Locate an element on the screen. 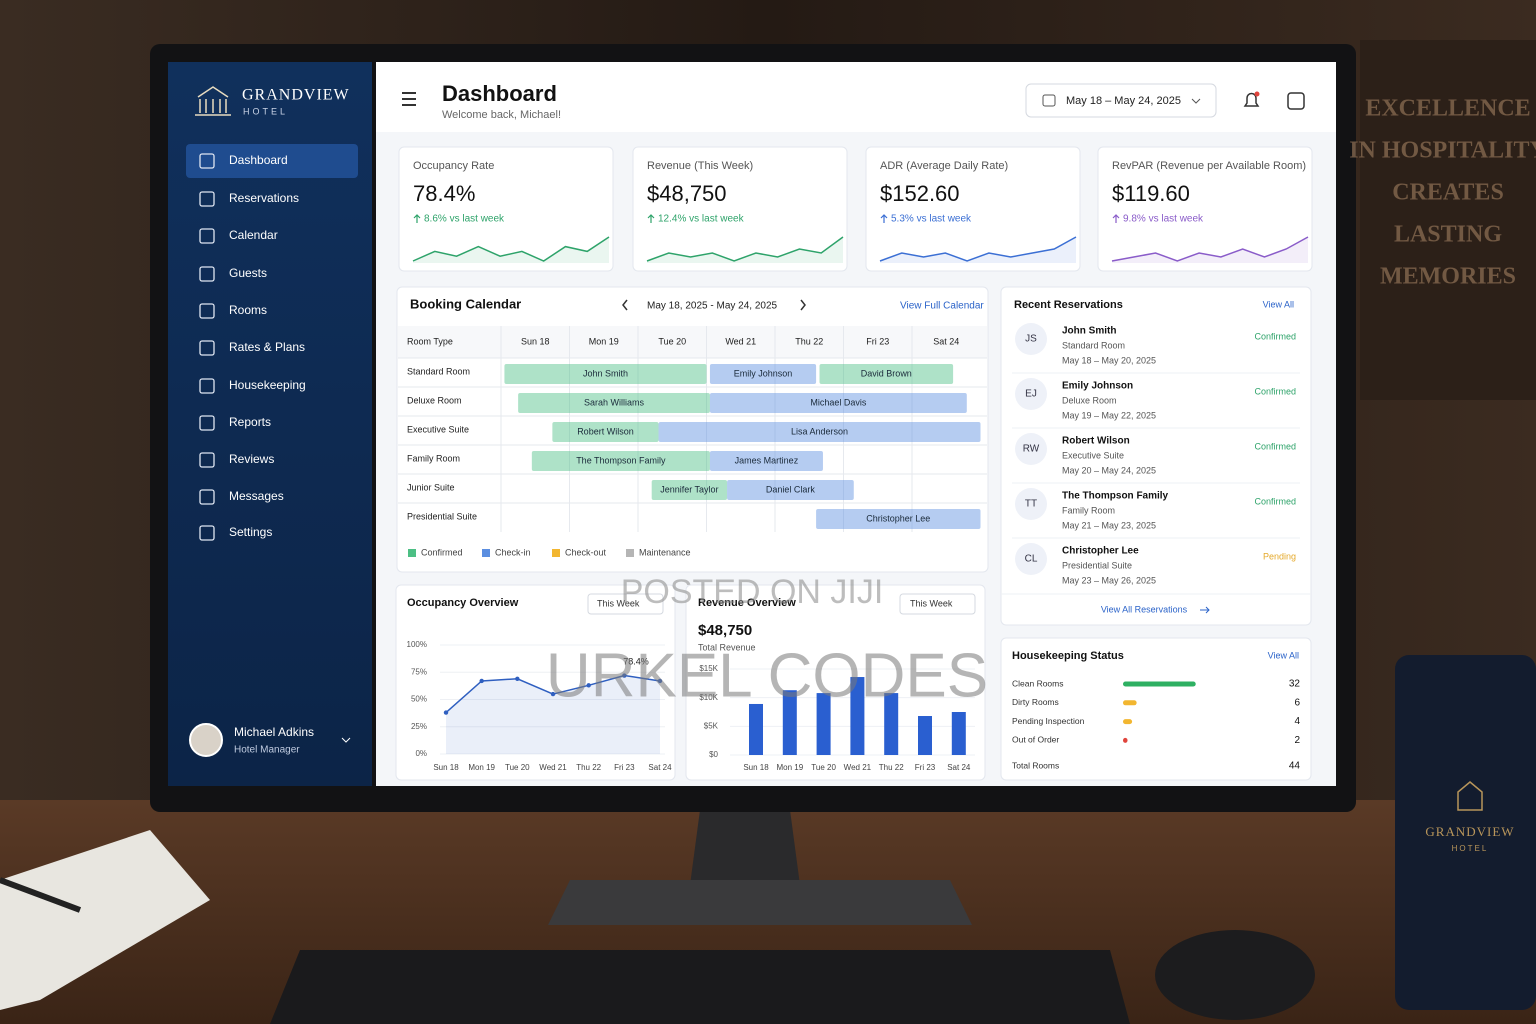  guest-dates: May 19 – May 22, 2025 is located at coordinates (1109, 415).